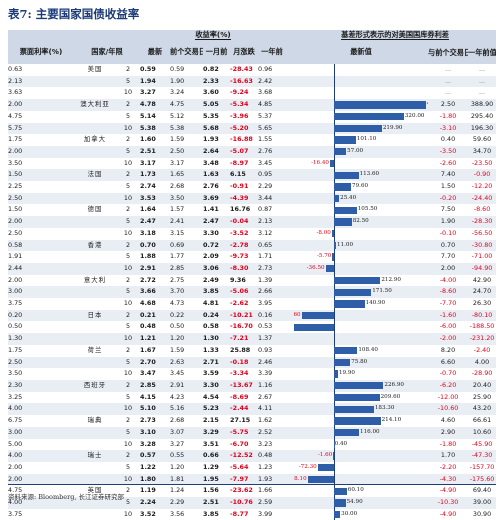 The height and width of the screenshot is (520, 500). Describe the element at coordinates (482, 199) in the screenshot. I see `spread-year-cell: -24.40` at that location.